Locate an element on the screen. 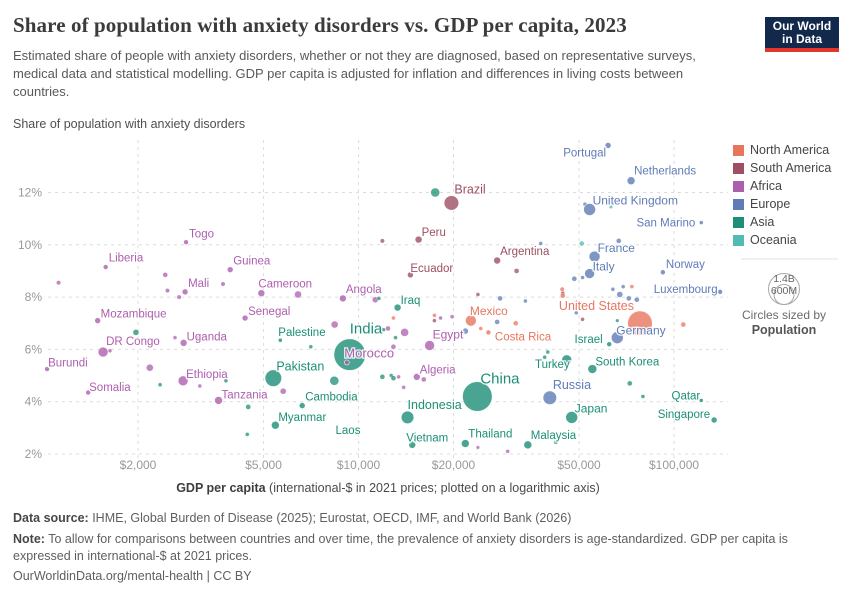 This screenshot has height=600, width=850. country-label: Uganda is located at coordinates (206, 337).